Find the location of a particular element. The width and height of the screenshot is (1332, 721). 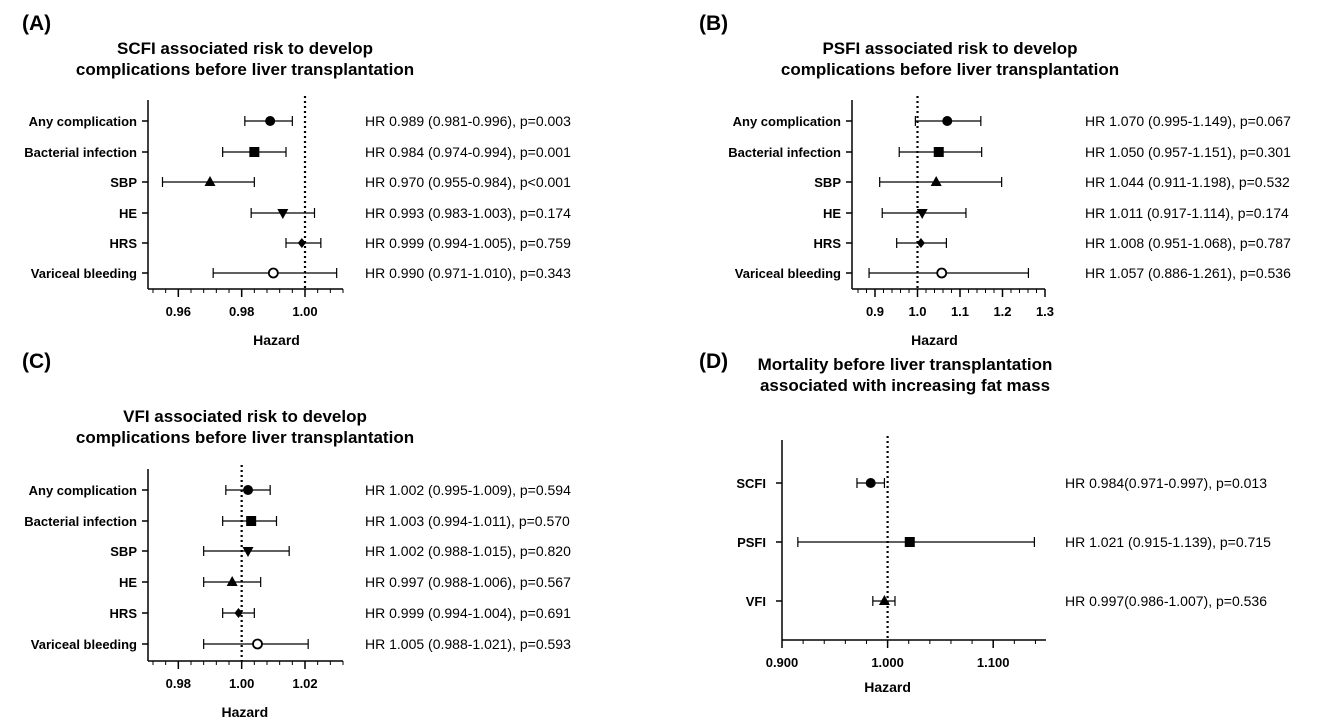

category-label: SCFI is located at coordinates (751, 483).